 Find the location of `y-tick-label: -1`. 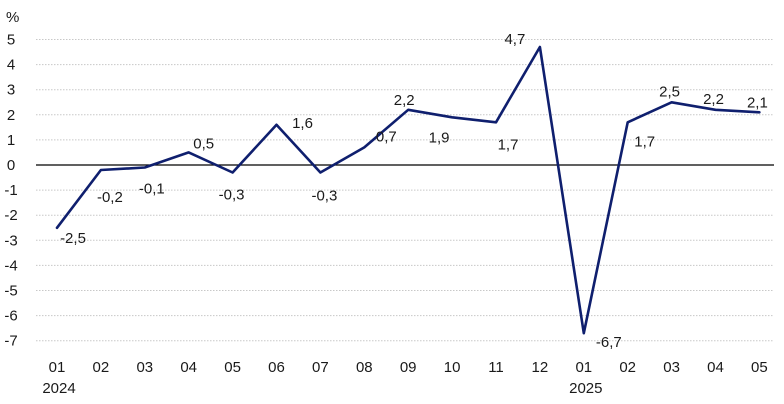

y-tick-label: -1 is located at coordinates (10, 190).